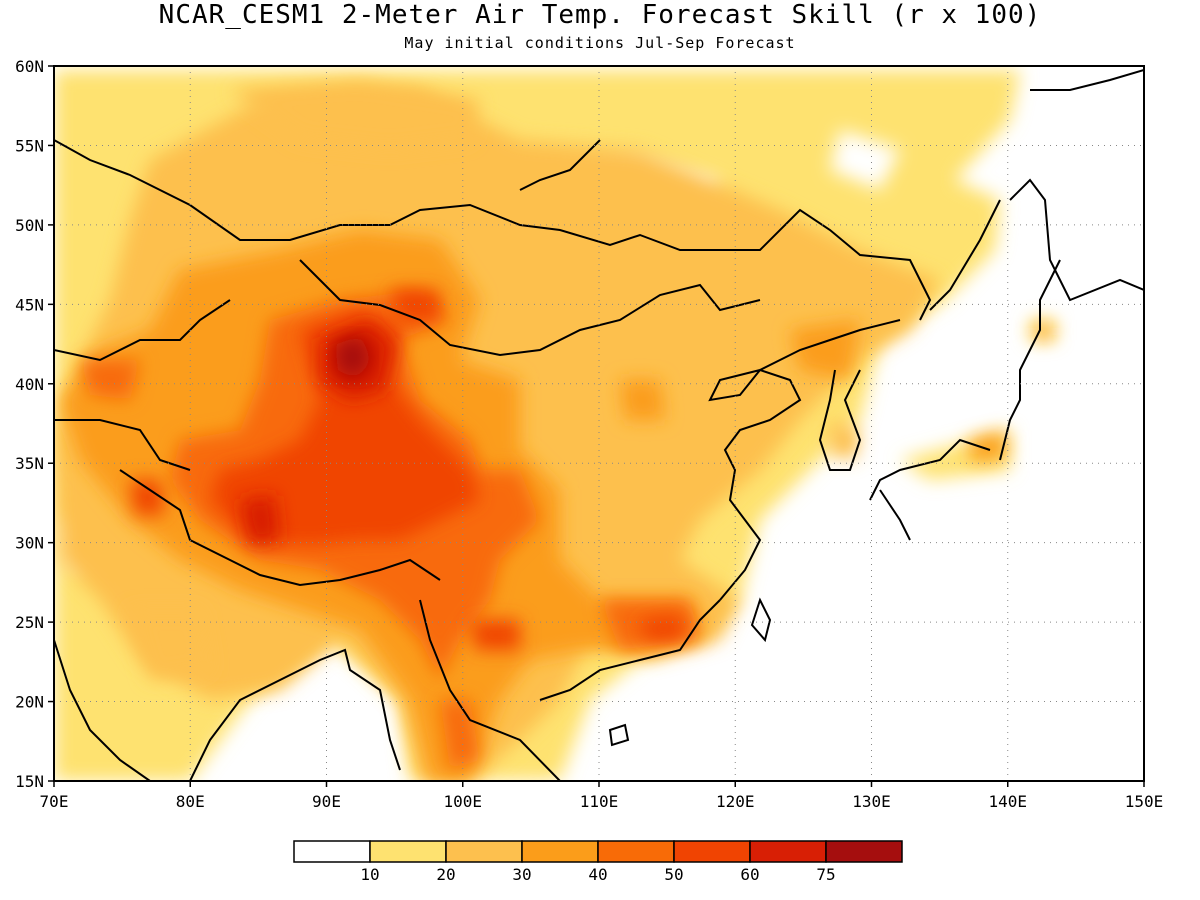  What do you see at coordinates (673, 874) in the screenshot?
I see `colorbar-label: 50` at bounding box center [673, 874].